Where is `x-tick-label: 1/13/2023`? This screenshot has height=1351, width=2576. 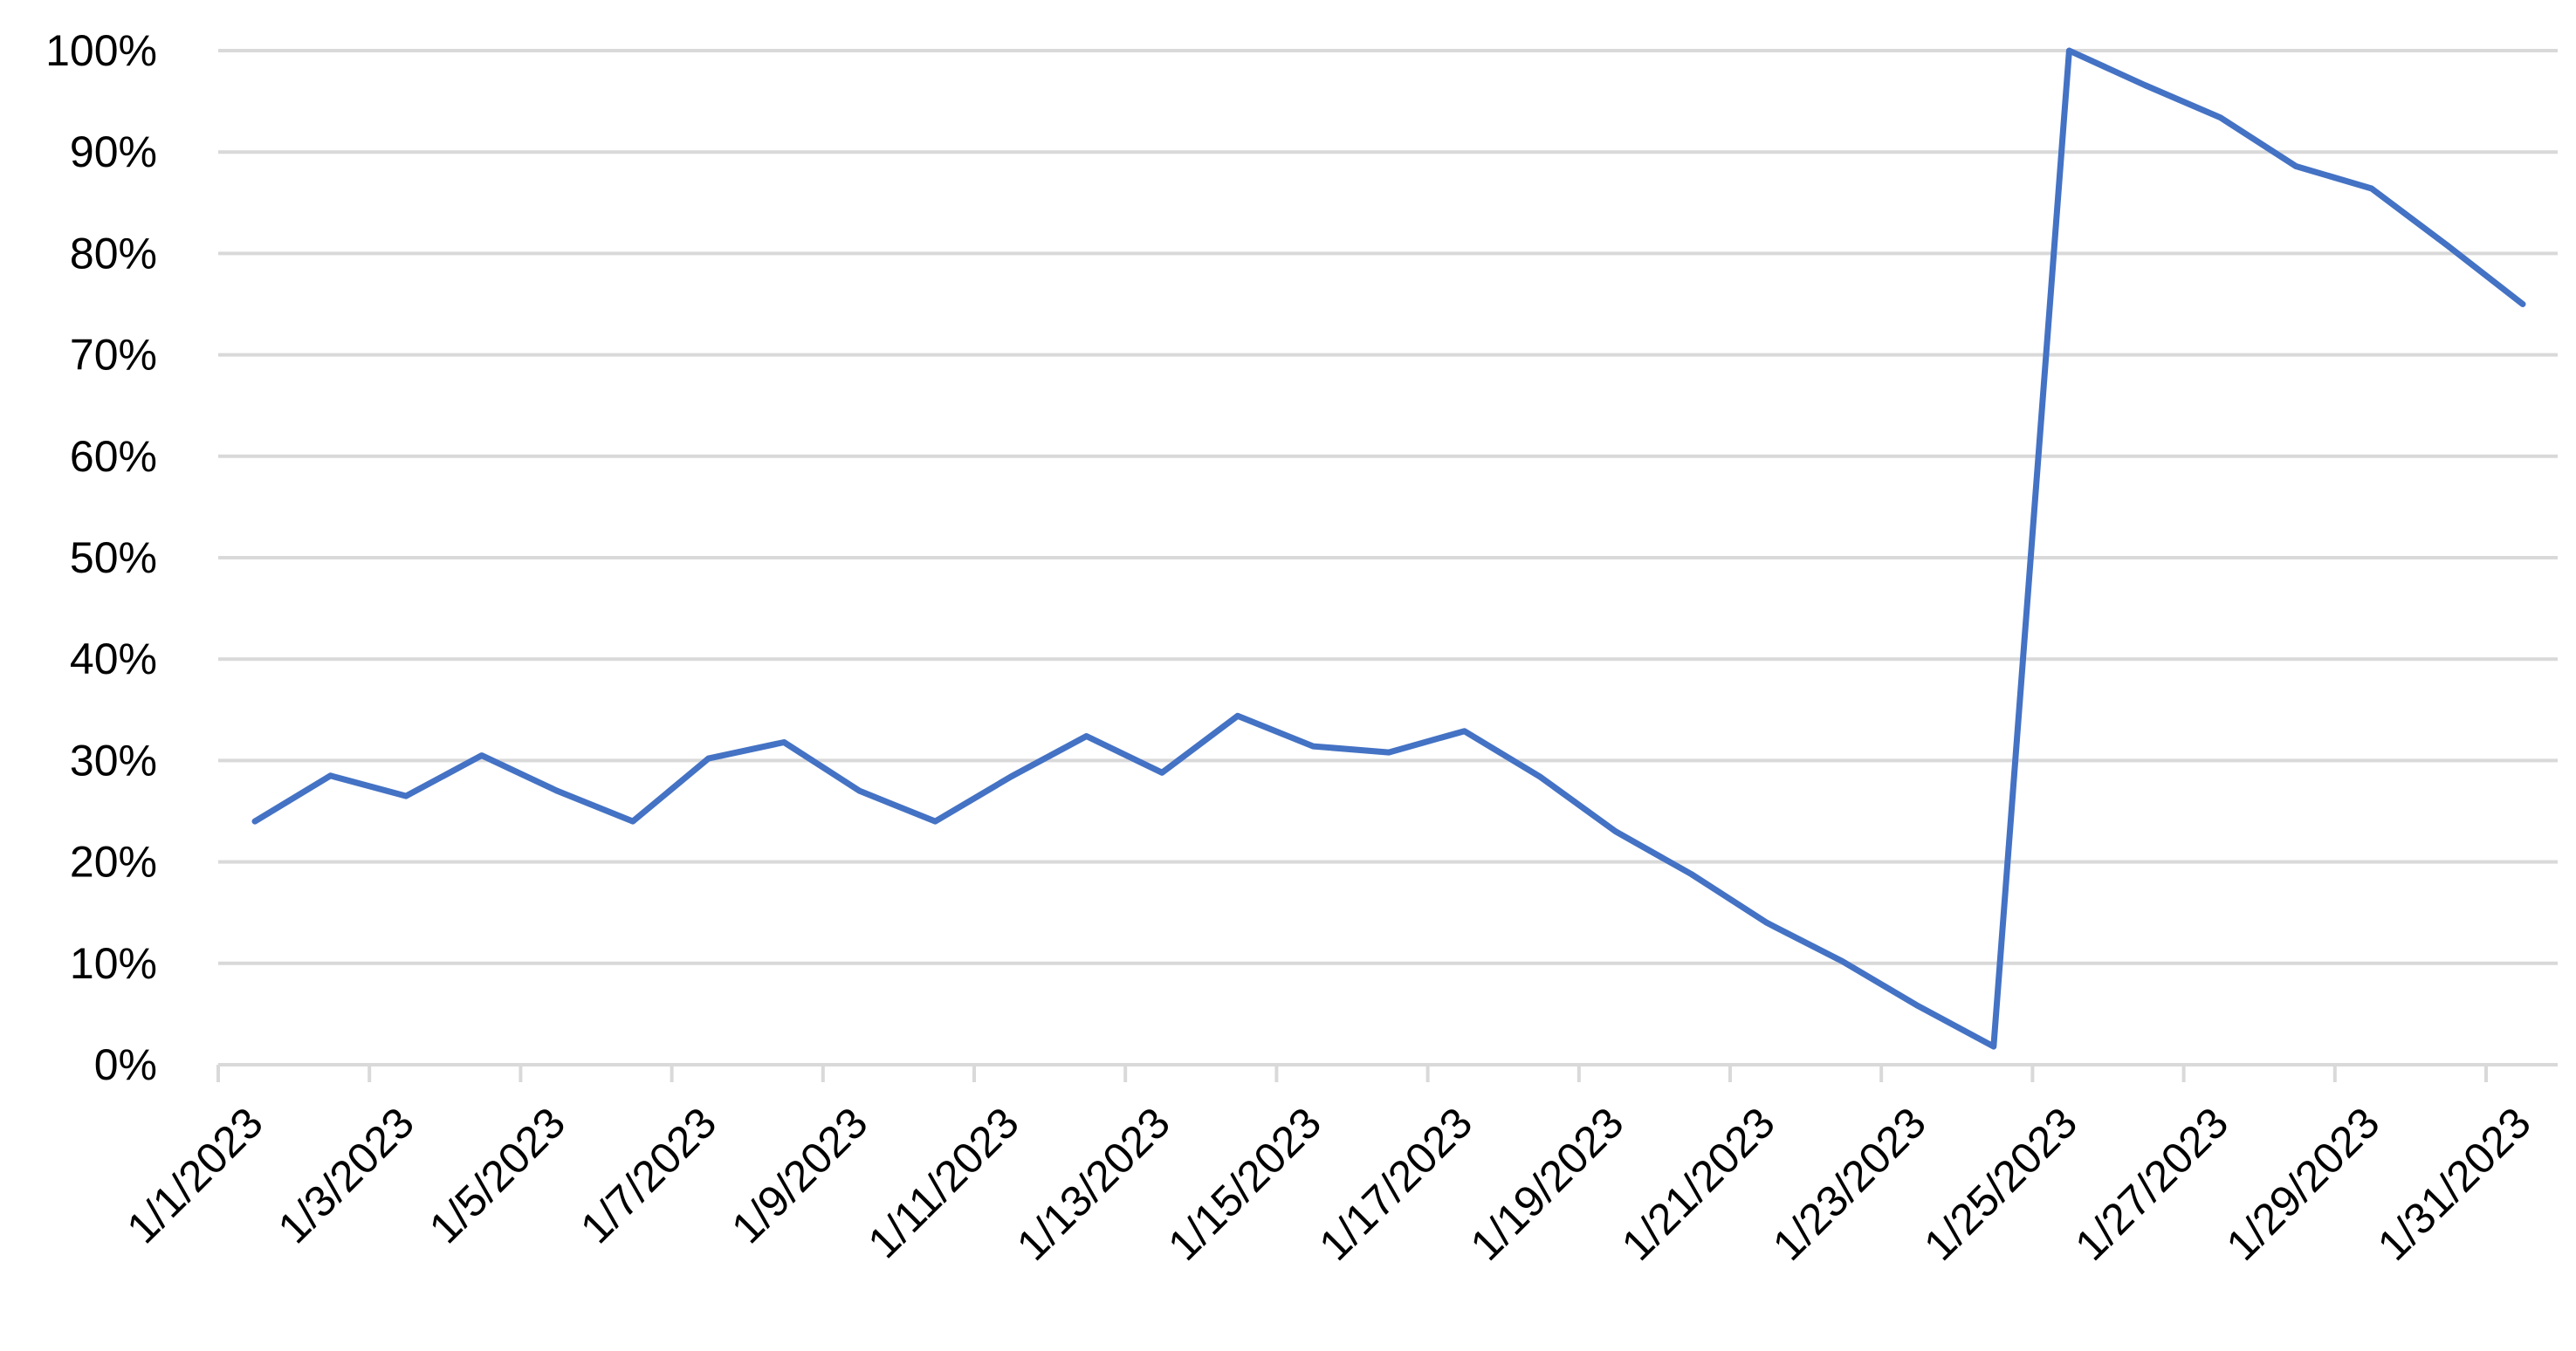
x-tick-label: 1/13/2023 is located at coordinates (1093, 1184).